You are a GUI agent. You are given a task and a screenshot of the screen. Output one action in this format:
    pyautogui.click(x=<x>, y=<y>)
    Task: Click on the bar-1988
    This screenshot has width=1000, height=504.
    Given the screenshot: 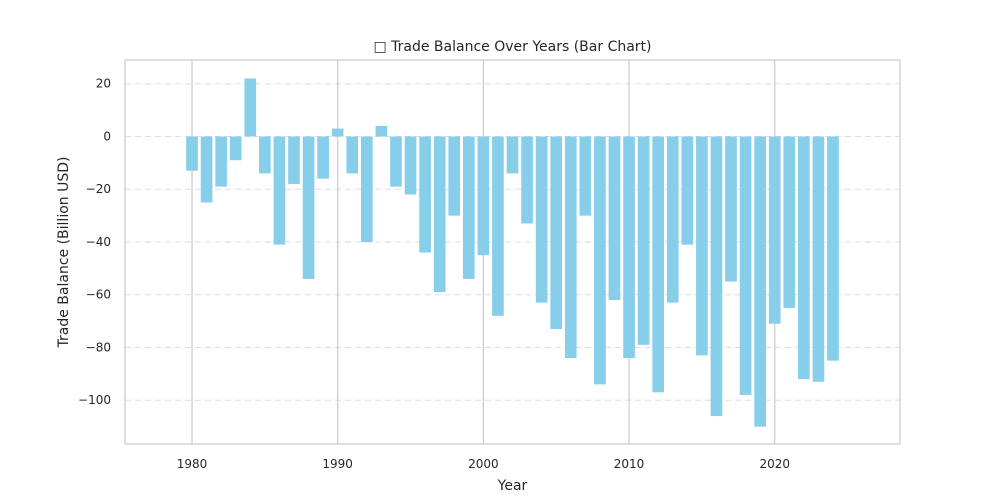 What is the action you would take?
    pyautogui.click(x=308, y=207)
    